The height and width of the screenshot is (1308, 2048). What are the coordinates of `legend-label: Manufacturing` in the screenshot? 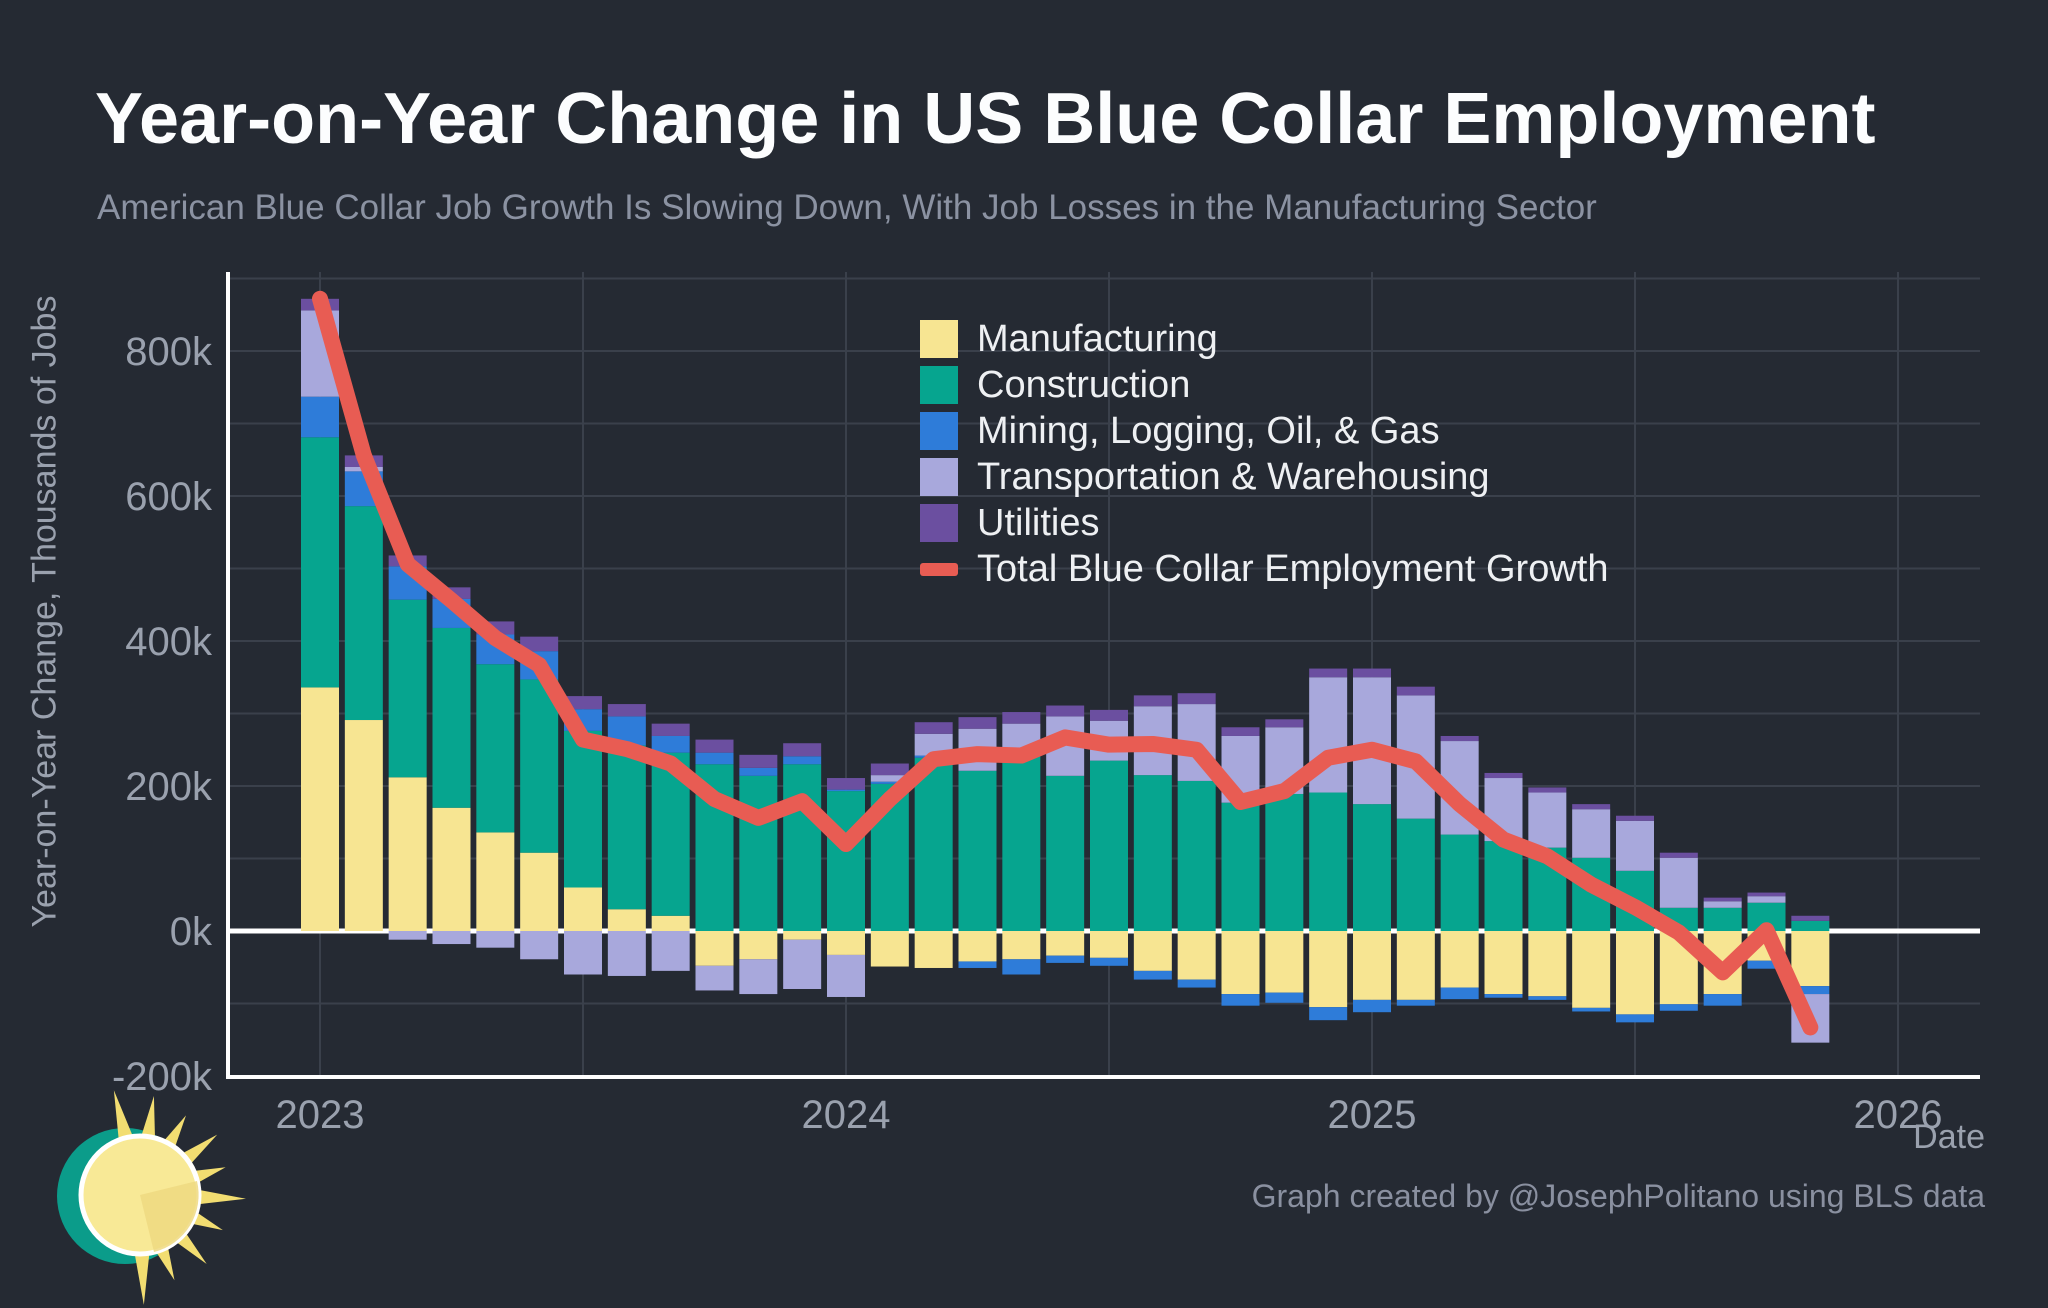 It's located at (1097, 338).